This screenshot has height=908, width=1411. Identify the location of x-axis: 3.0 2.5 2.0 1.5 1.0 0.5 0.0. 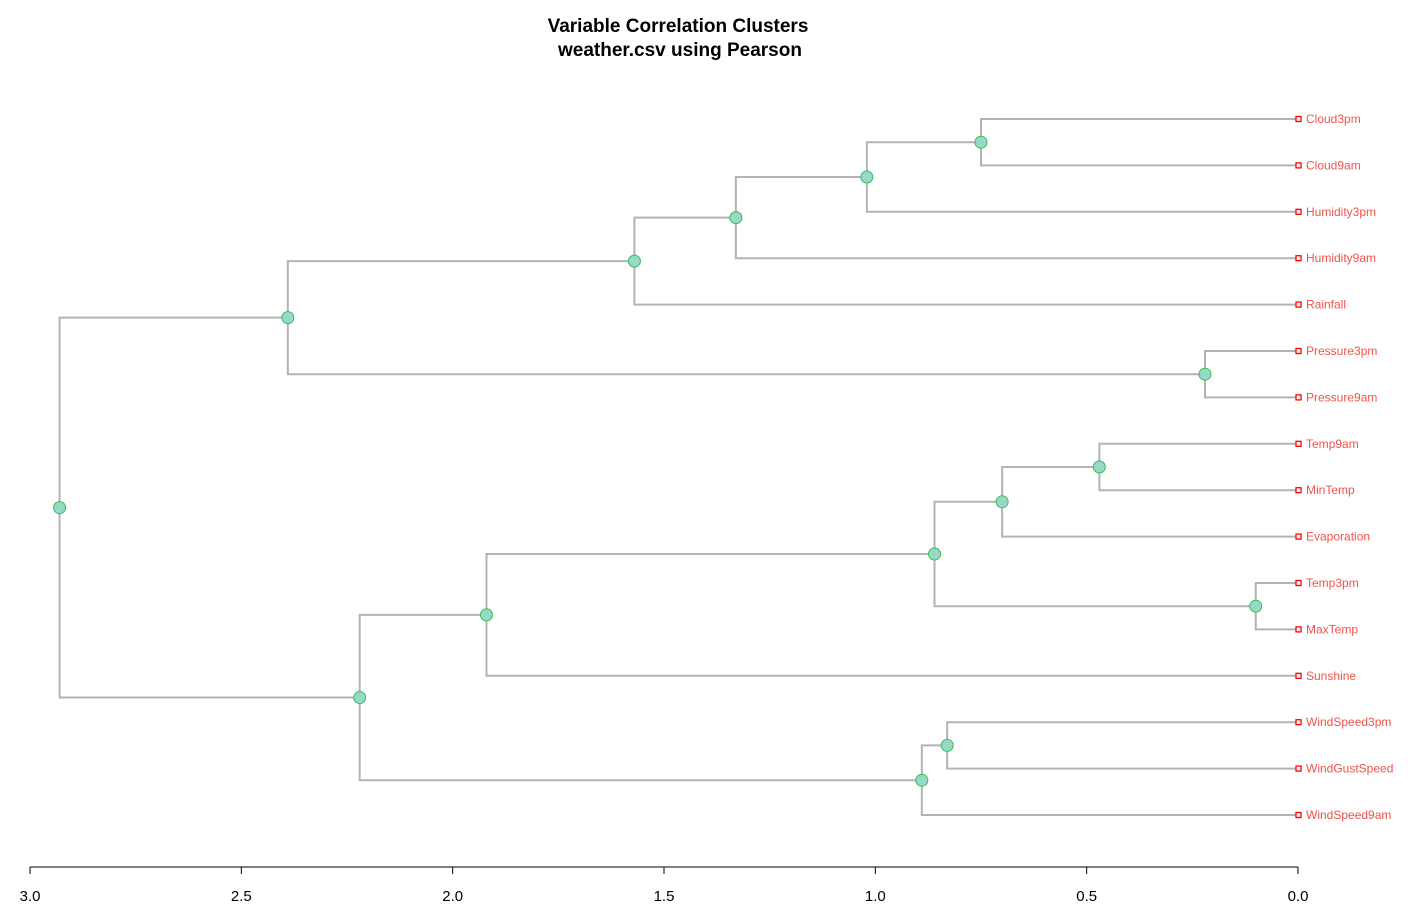
(664, 885).